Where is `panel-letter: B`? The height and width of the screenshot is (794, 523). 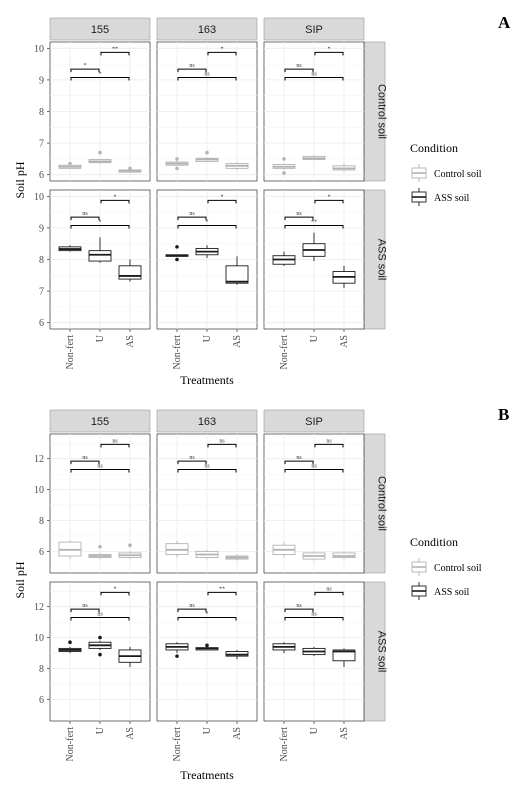 panel-letter: B is located at coordinates (503, 414).